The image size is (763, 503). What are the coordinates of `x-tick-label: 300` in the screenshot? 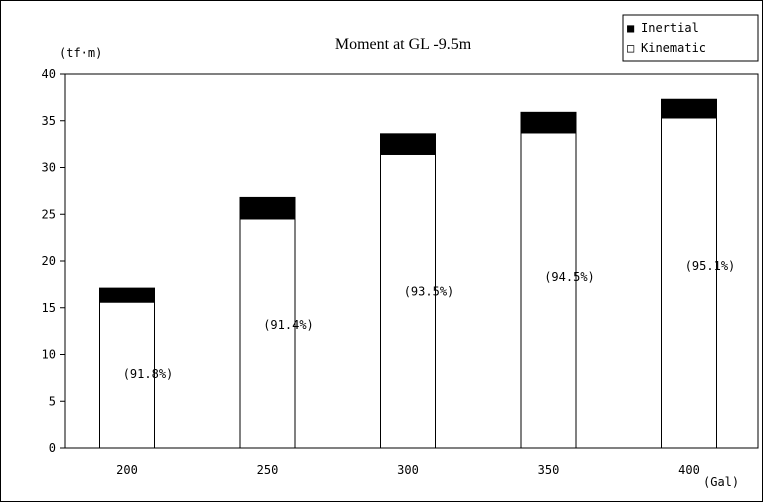 It's located at (408, 470).